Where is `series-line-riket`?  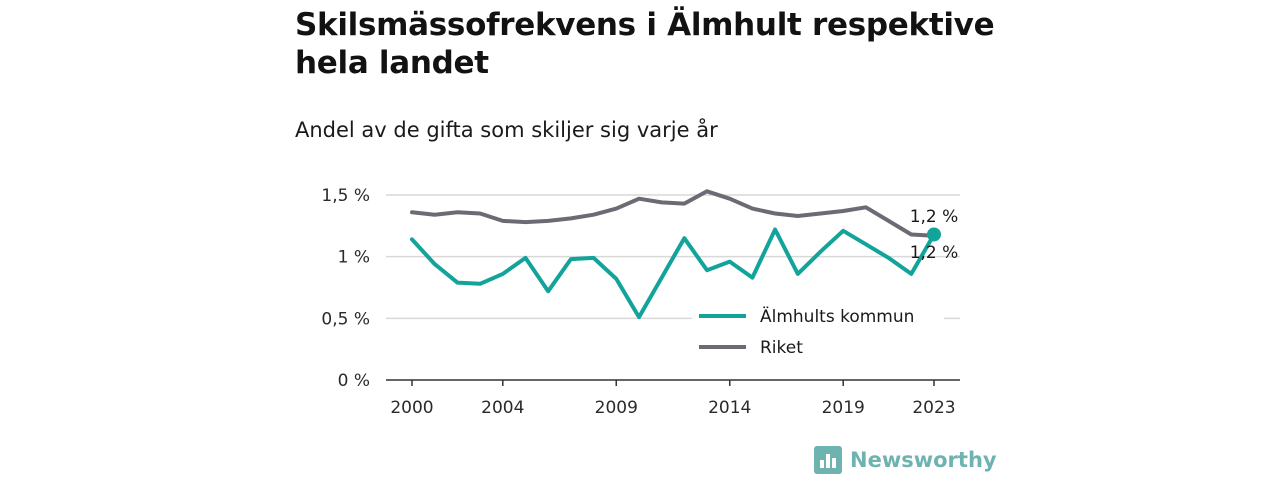 series-line-riket is located at coordinates (673, 213).